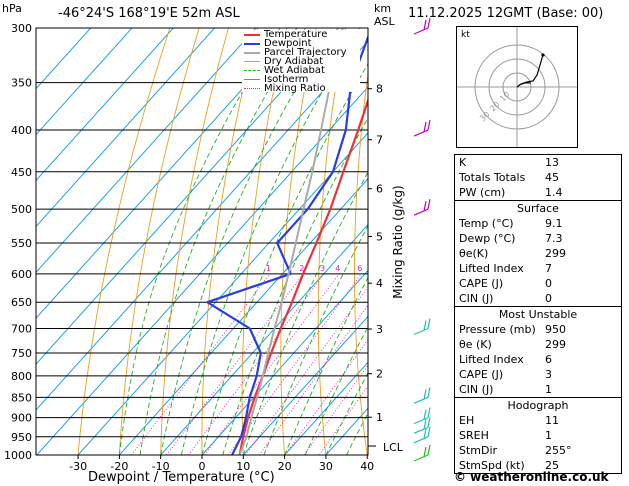 This screenshot has width=629, height=486. Describe the element at coordinates (478, 450) in the screenshot. I see `index-label: StmDir` at that location.